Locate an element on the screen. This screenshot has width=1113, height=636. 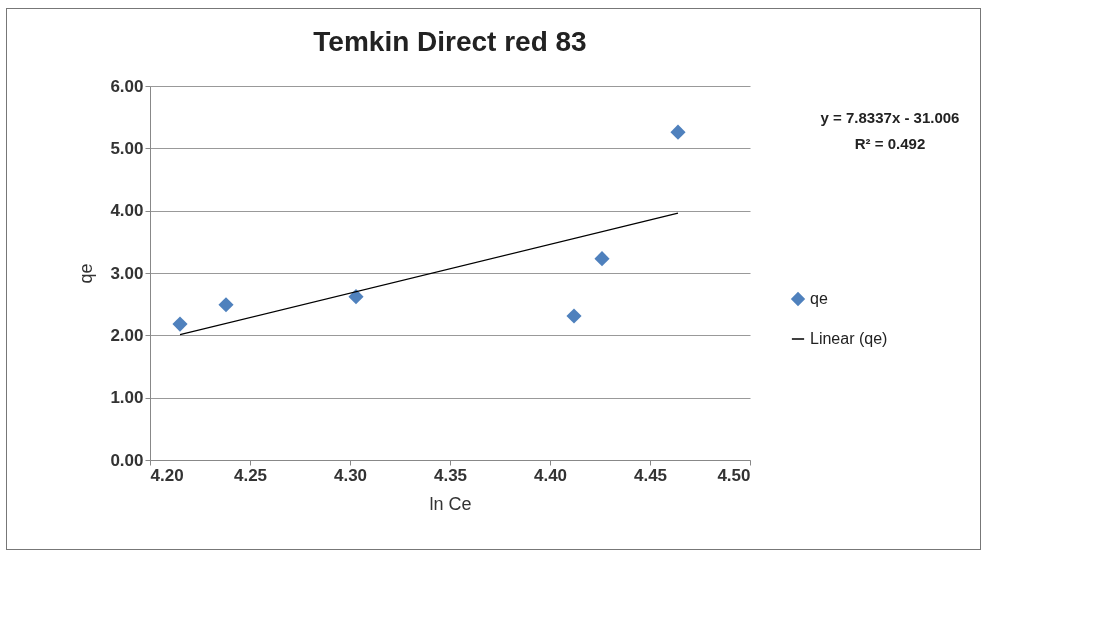
x-tick-label: 4.20 is located at coordinates (167, 475).